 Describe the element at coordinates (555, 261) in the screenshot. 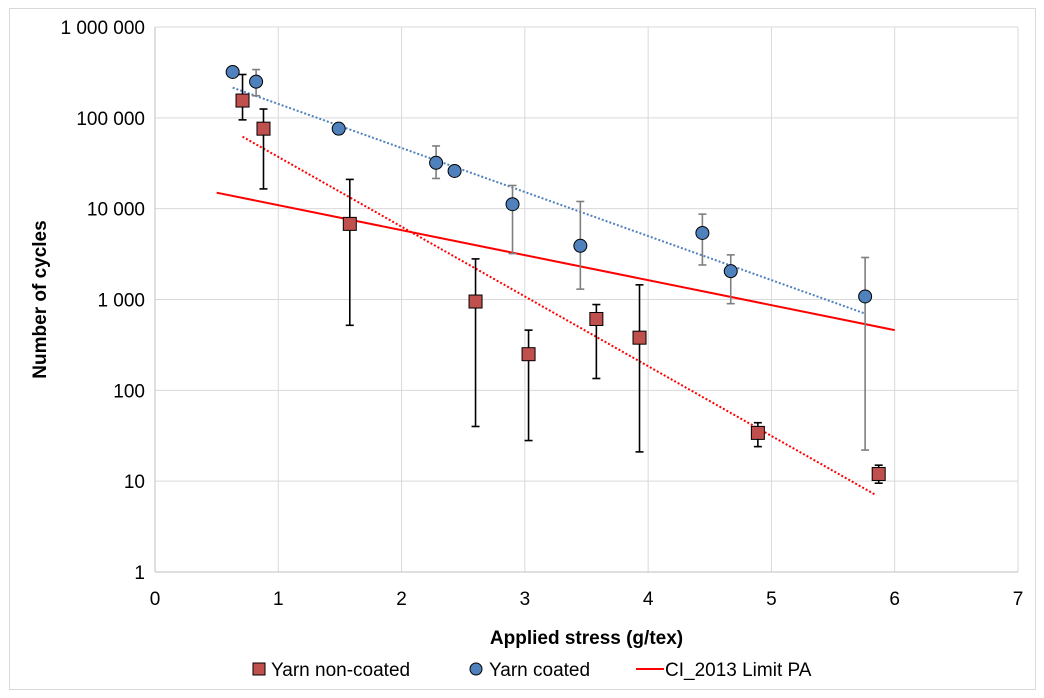

I see `limit-line` at that location.